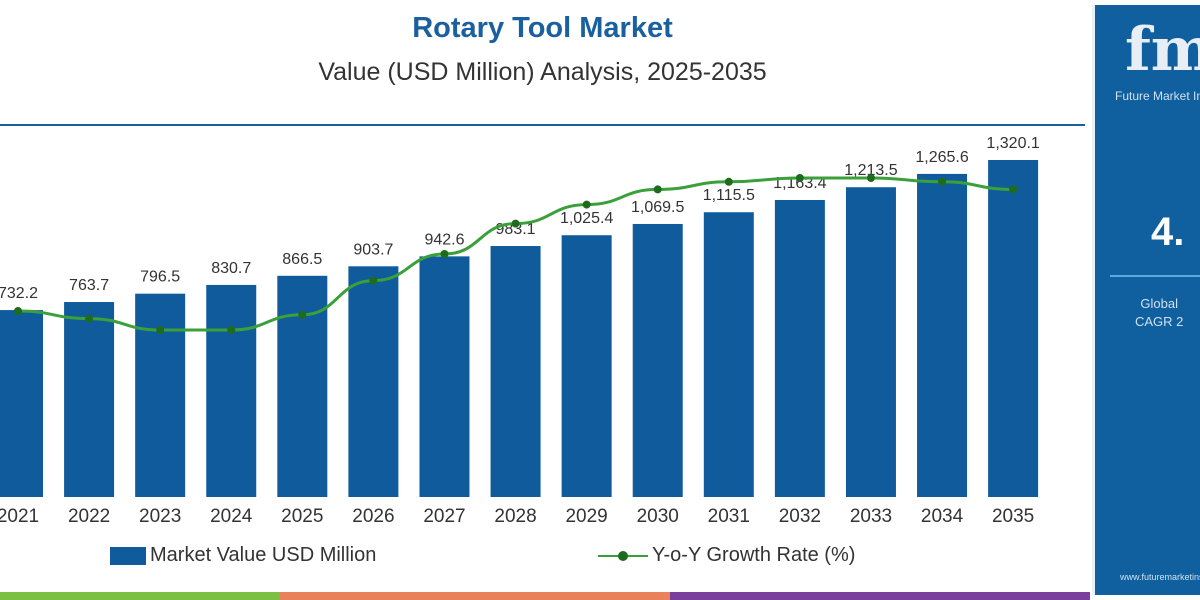  Describe the element at coordinates (89, 516) in the screenshot. I see `x-tick-2022: 2022` at that location.